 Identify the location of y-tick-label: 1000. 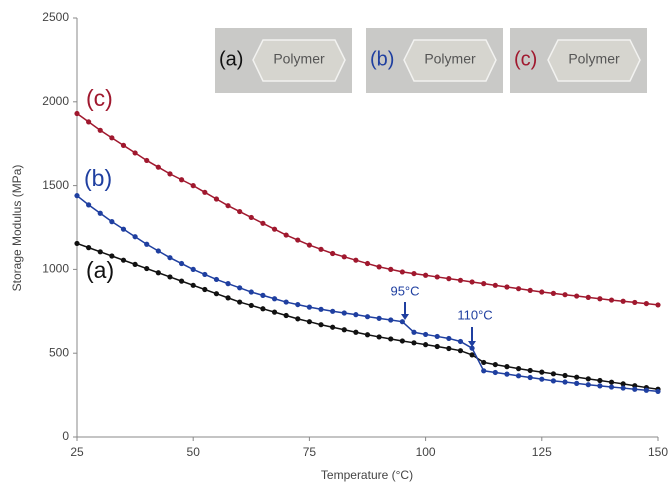
(55, 269).